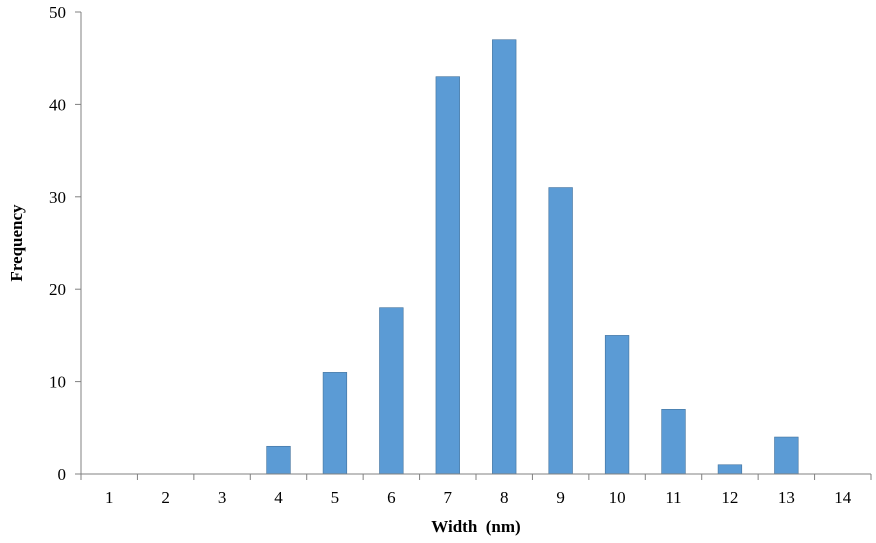  What do you see at coordinates (57, 243) in the screenshot?
I see `y-tick-labels: 0 10 20 30 40 50` at bounding box center [57, 243].